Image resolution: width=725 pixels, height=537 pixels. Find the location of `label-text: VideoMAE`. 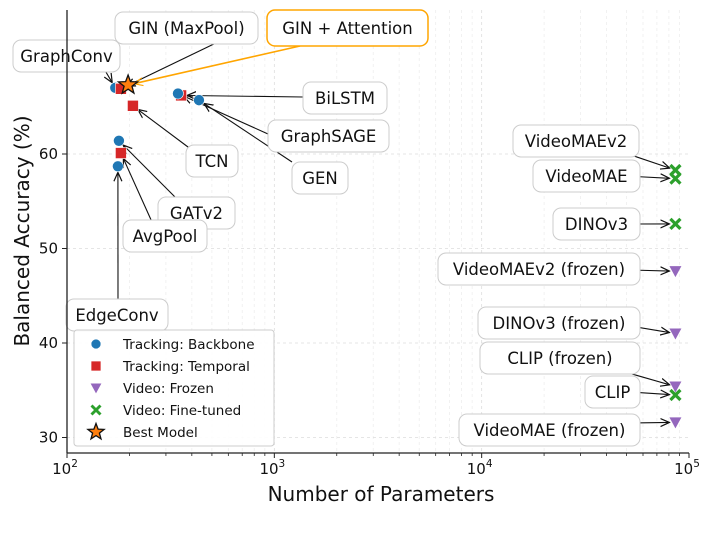

label-text: VideoMAE is located at coordinates (586, 176).